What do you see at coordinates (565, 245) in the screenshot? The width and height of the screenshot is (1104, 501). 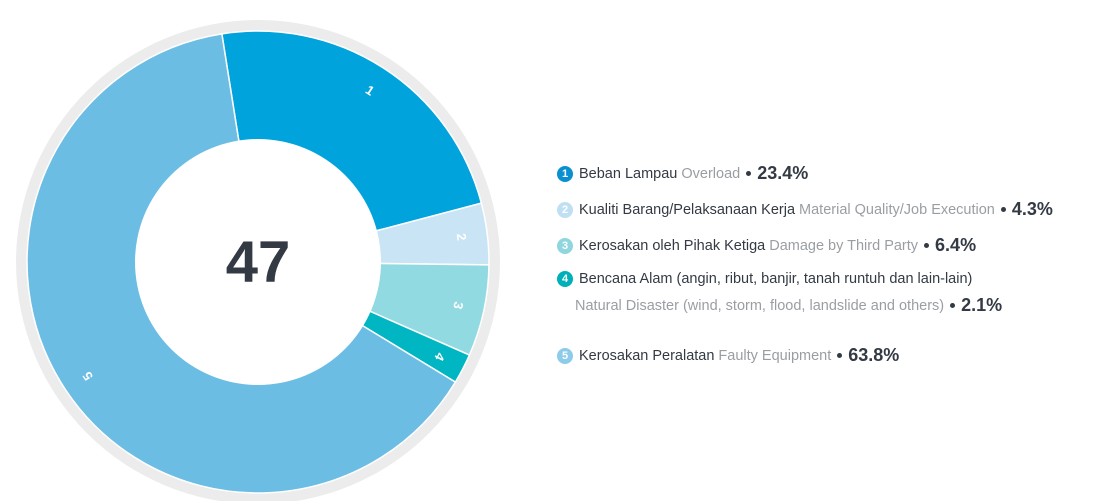 I see `legend-marker: 3` at bounding box center [565, 245].